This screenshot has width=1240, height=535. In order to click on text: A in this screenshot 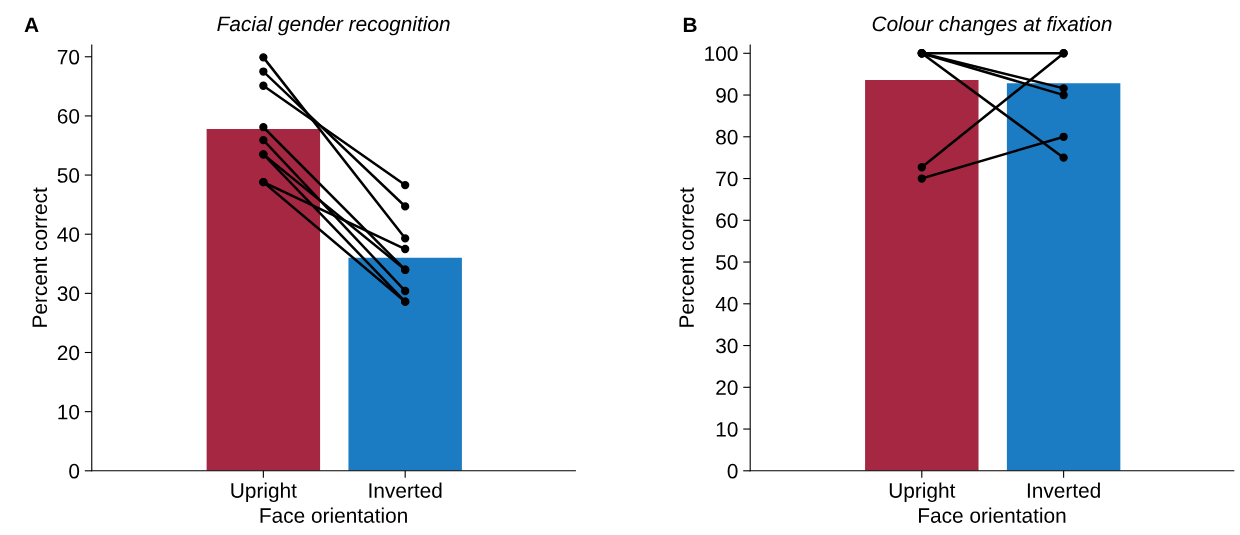, I will do `click(31, 25)`.